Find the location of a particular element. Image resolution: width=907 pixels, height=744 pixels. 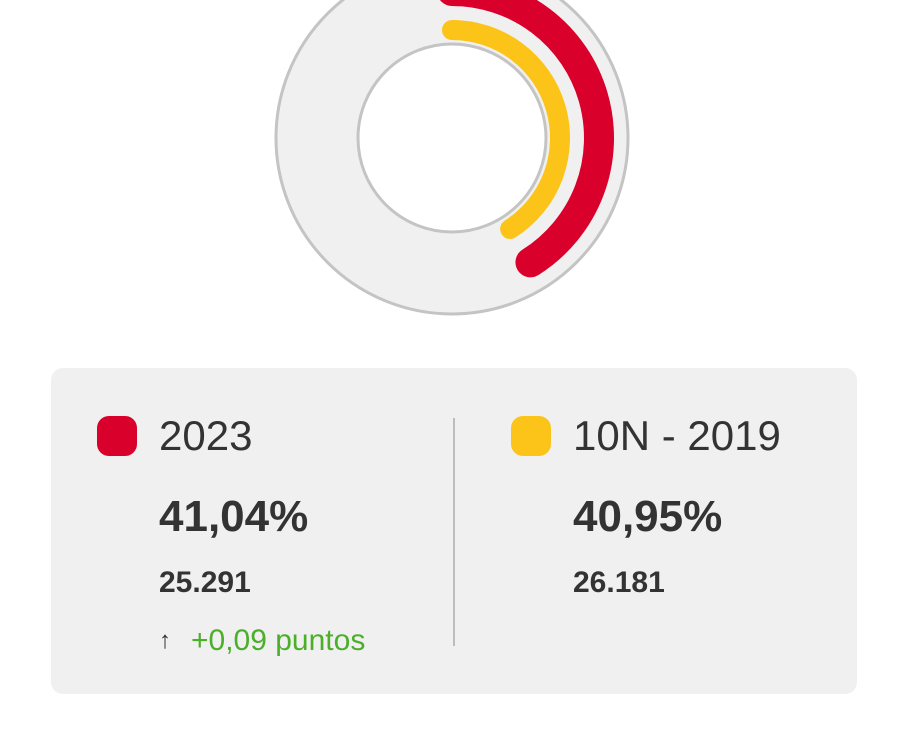

votes-2019: 26.181 is located at coordinates (619, 582).